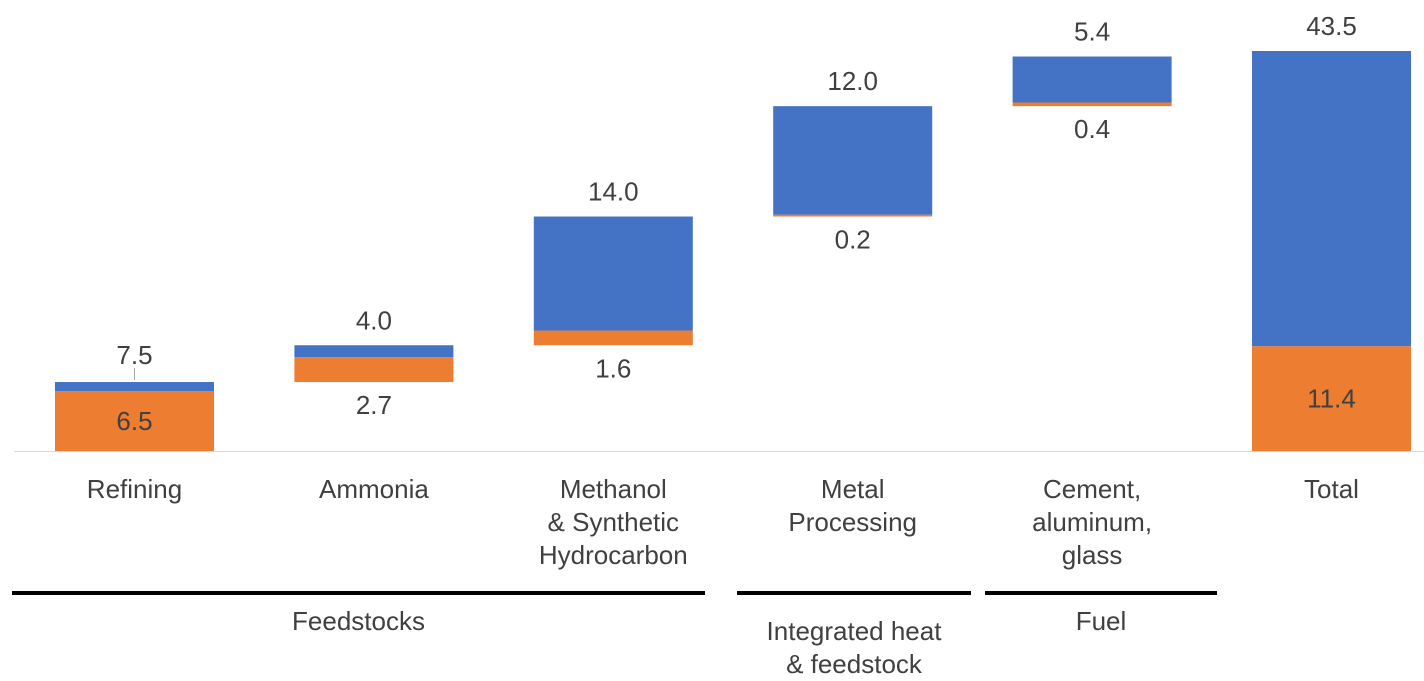 Image resolution: width=1424 pixels, height=681 pixels. Describe the element at coordinates (613, 192) in the screenshot. I see `data-label-total: 14.0` at that location.